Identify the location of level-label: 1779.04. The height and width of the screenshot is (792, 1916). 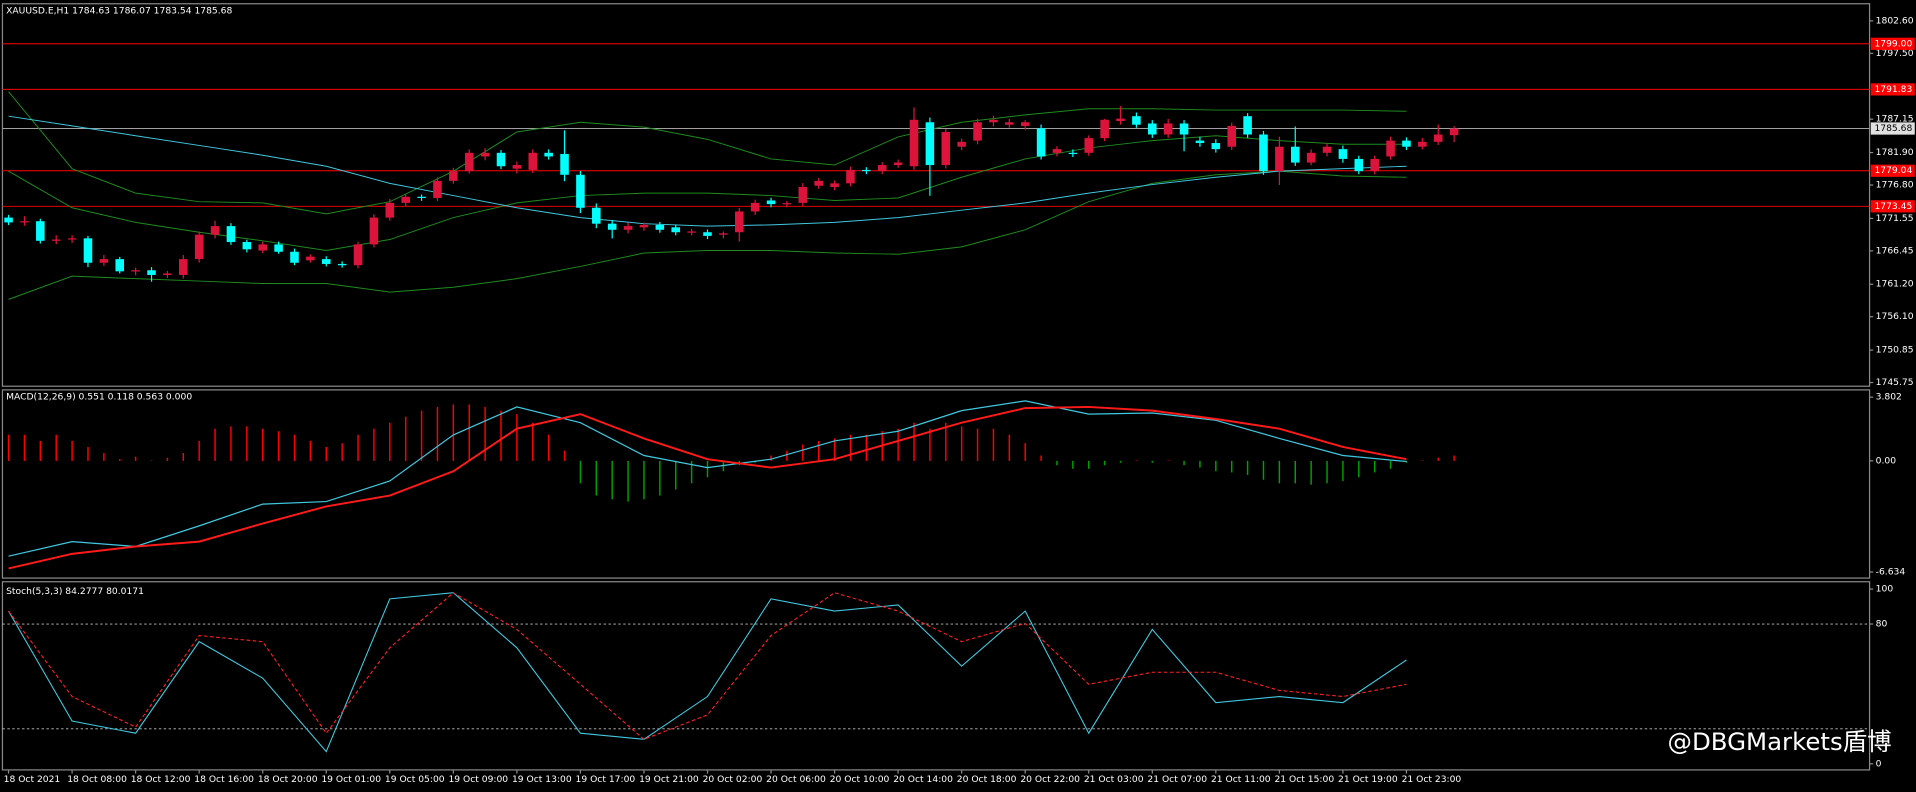
(1893, 170).